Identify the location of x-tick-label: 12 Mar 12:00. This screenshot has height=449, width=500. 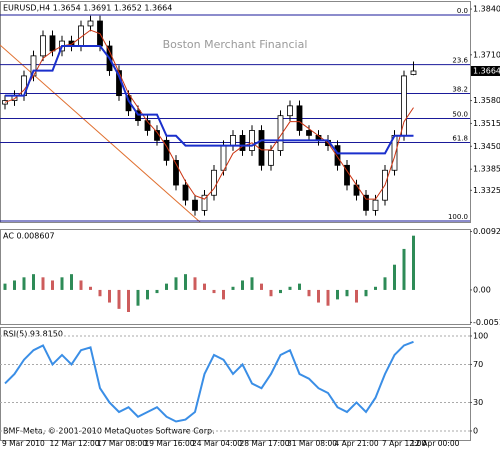
(75, 443).